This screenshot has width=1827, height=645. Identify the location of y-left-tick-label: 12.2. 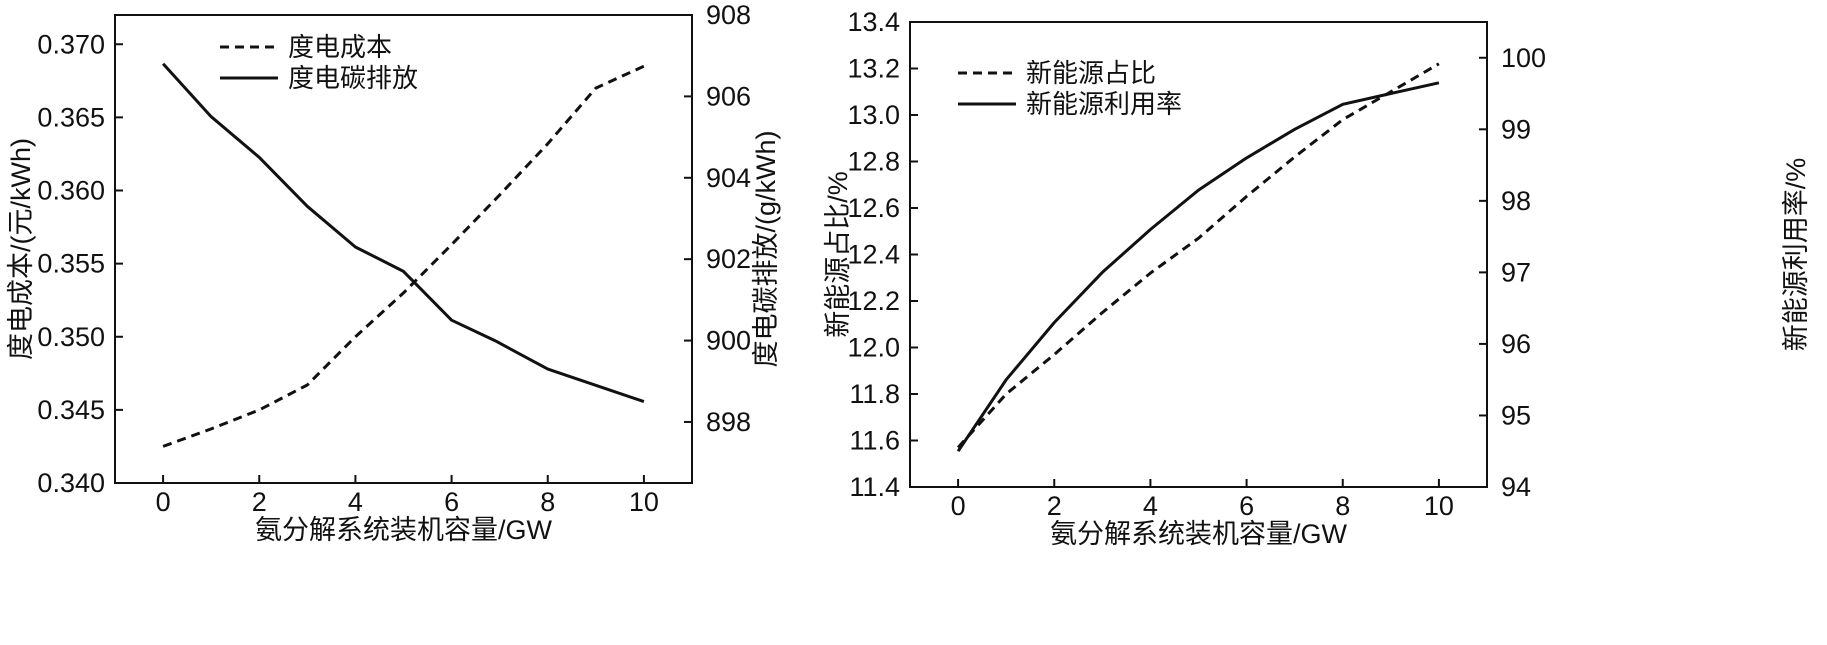
(873, 301).